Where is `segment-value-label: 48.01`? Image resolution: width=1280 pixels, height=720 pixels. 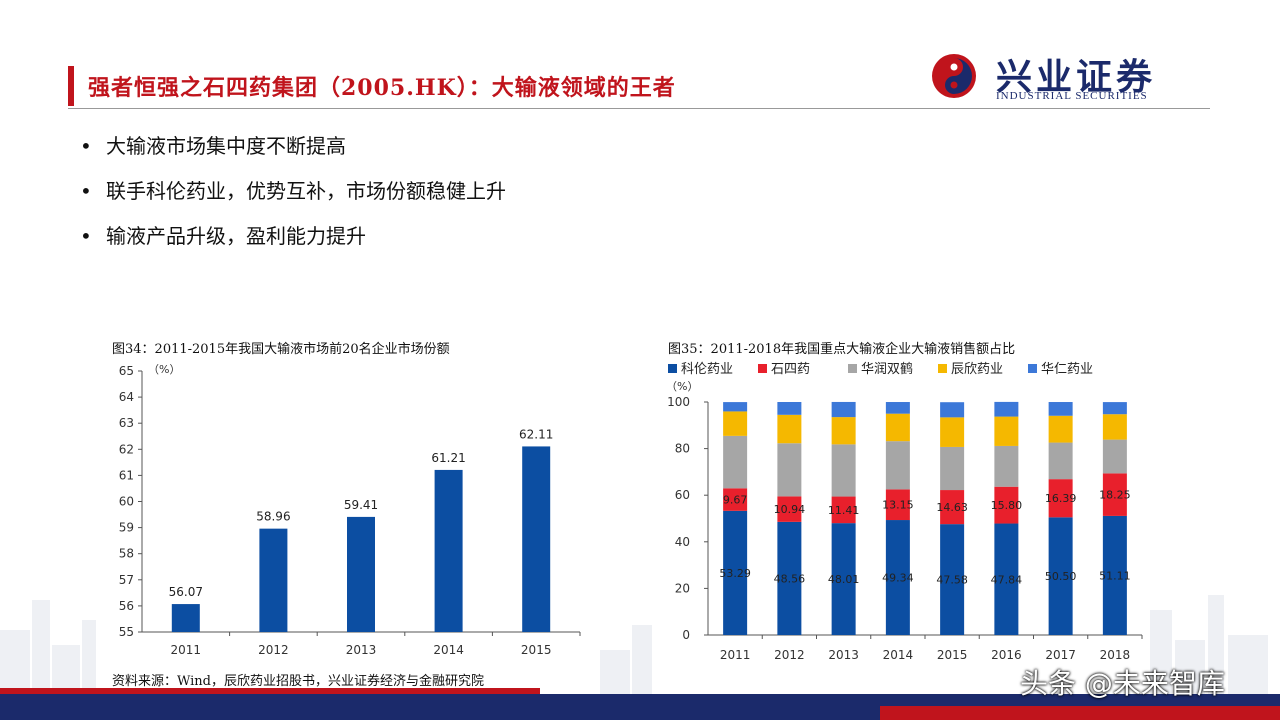 segment-value-label: 48.01 is located at coordinates (844, 579).